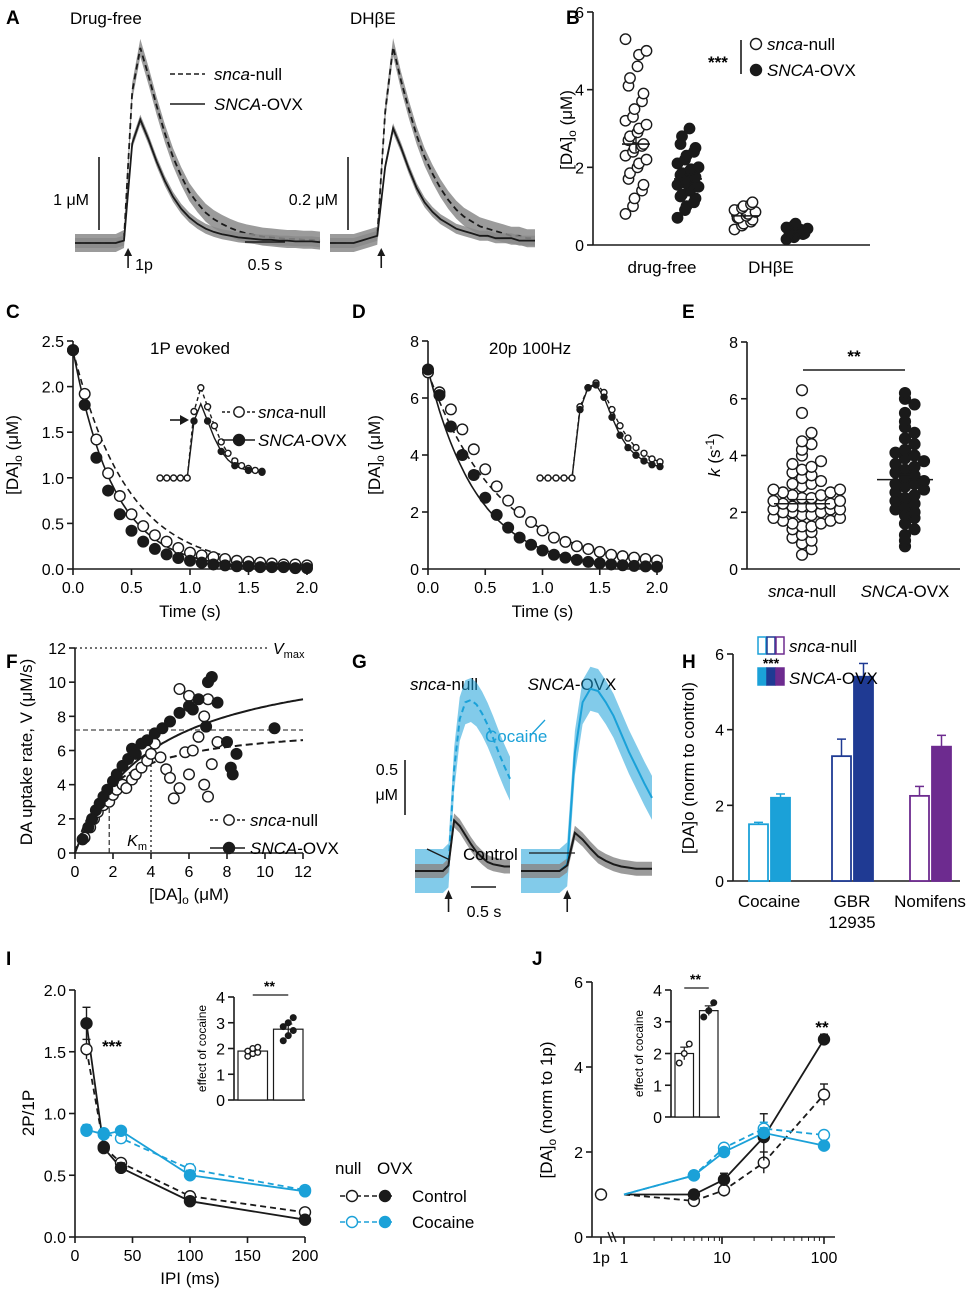  What do you see at coordinates (359, 662) in the screenshot?
I see `panel-label-G: G` at bounding box center [359, 662].